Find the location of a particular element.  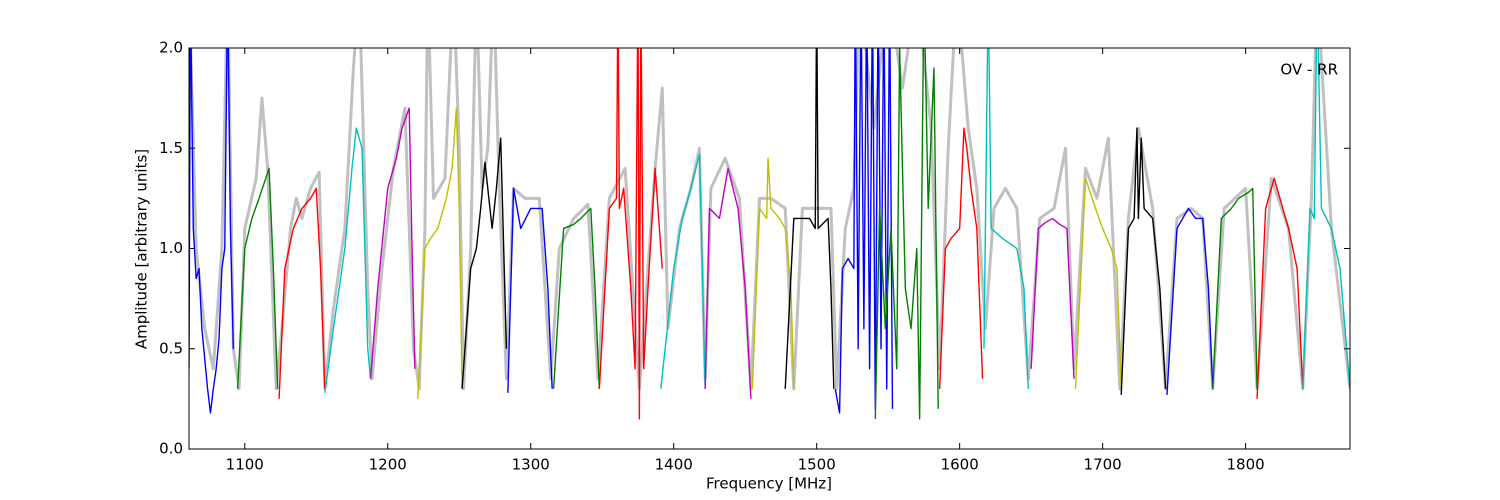

x-tick-label: 1200 is located at coordinates (388, 465).